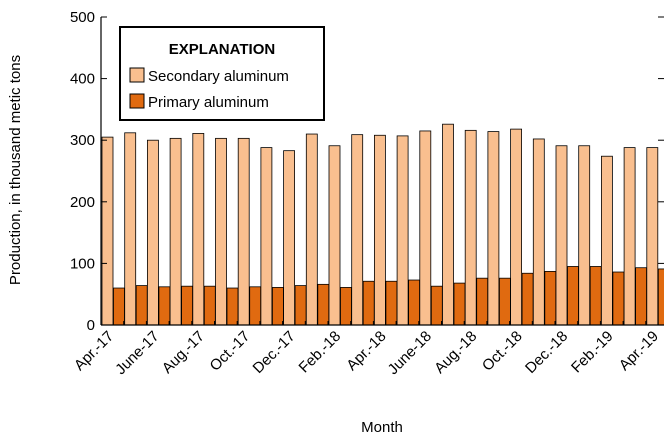  Describe the element at coordinates (208, 102) in the screenshot. I see `legend-label-primary: Primary aluminum` at that location.